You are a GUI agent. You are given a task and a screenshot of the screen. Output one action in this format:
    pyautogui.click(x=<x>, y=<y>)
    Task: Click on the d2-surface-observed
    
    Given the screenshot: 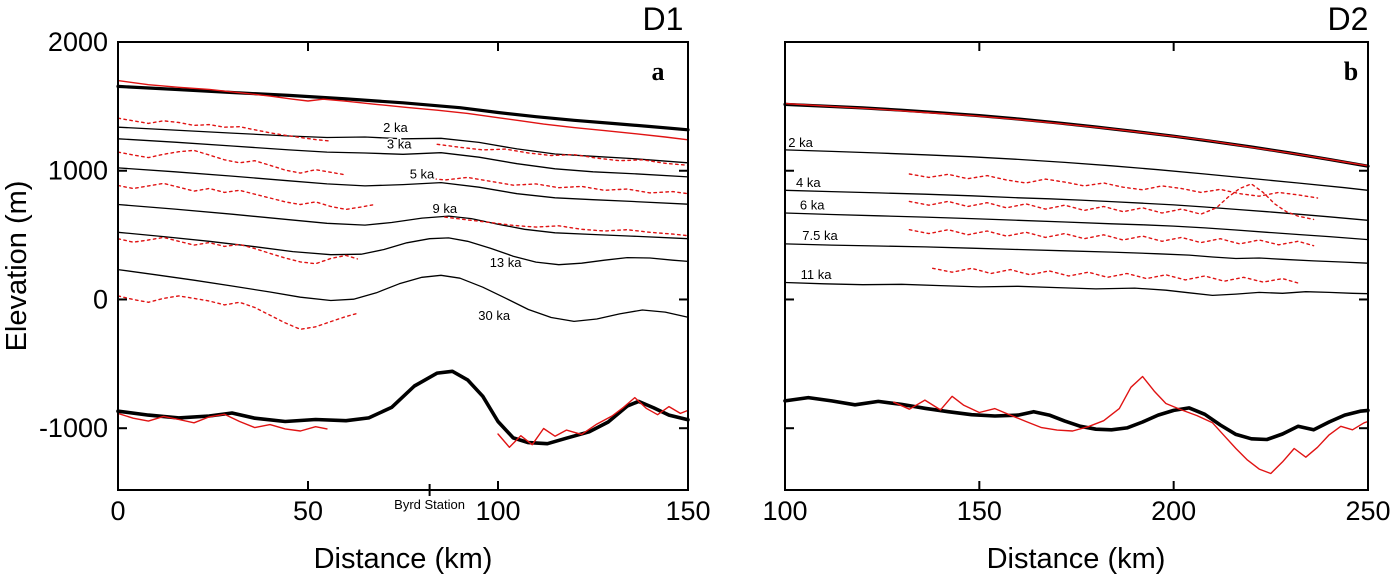 What is the action you would take?
    pyautogui.click(x=1076, y=134)
    